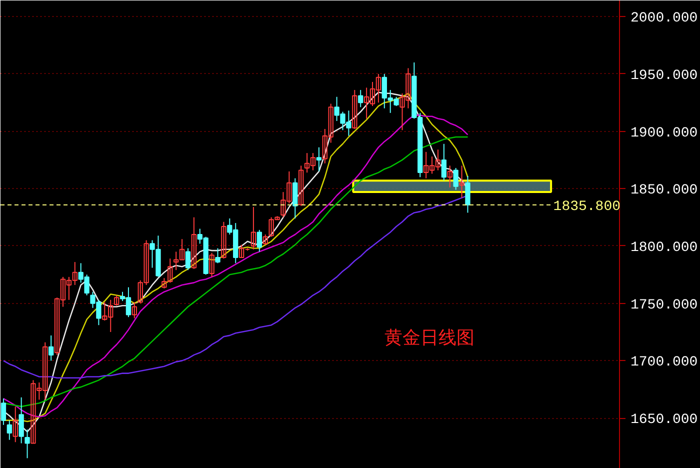 This screenshot has height=468, width=700. I want to click on y-tick-label: 2000.000, so click(664, 18).